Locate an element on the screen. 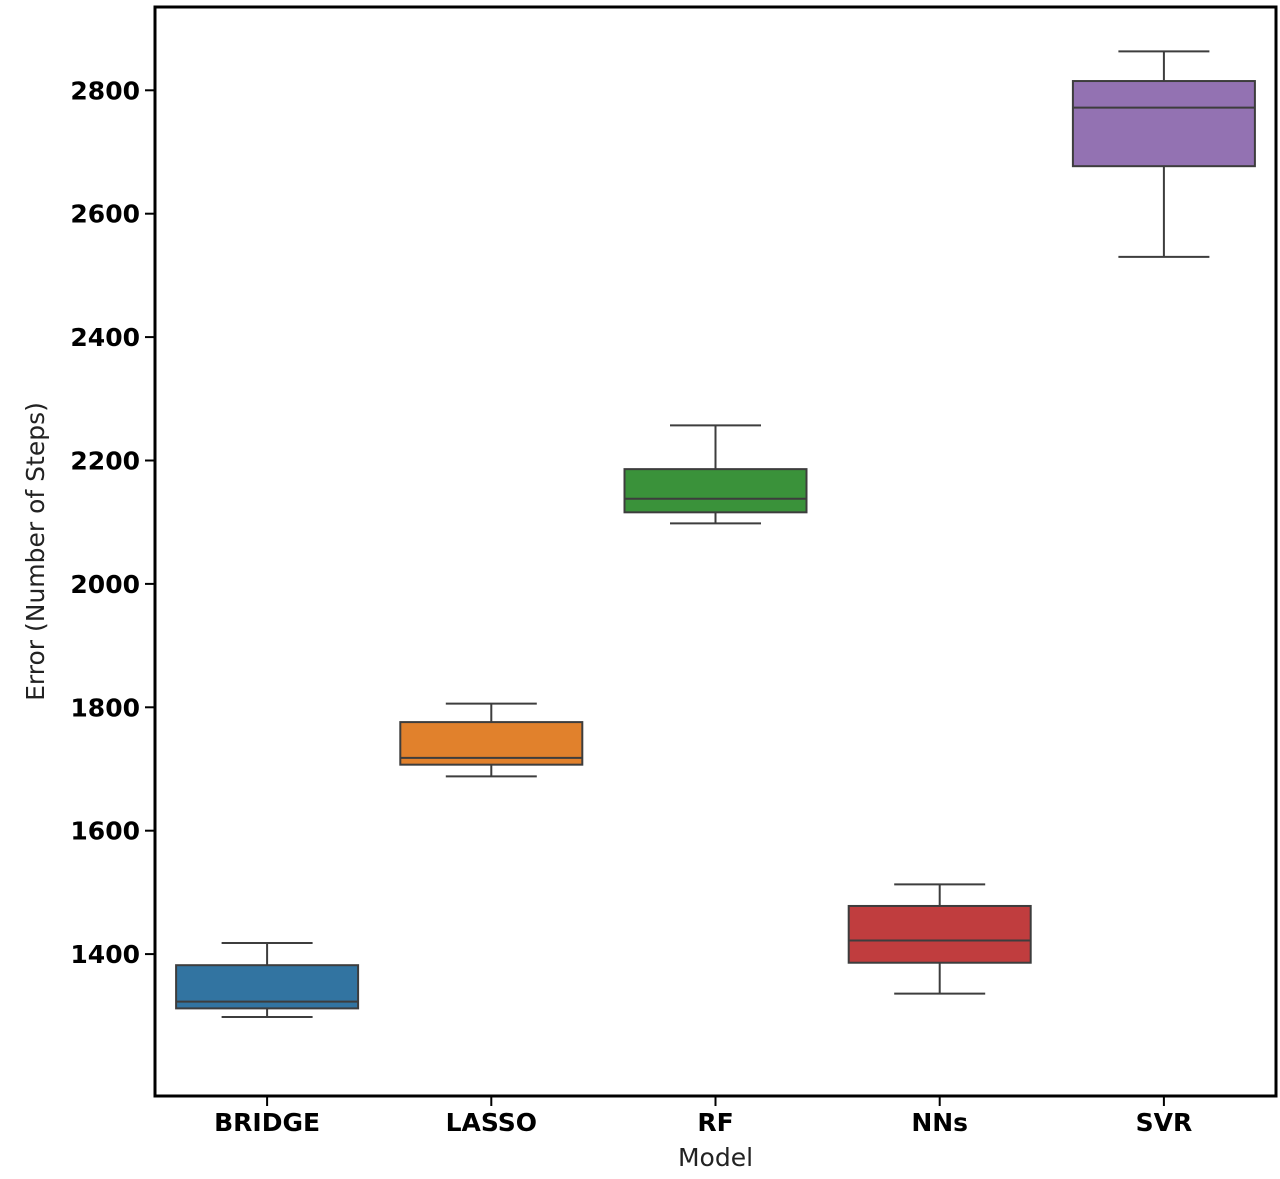 The width and height of the screenshot is (1280, 1179). y-tick-label: 1800 is located at coordinates (105, 707).